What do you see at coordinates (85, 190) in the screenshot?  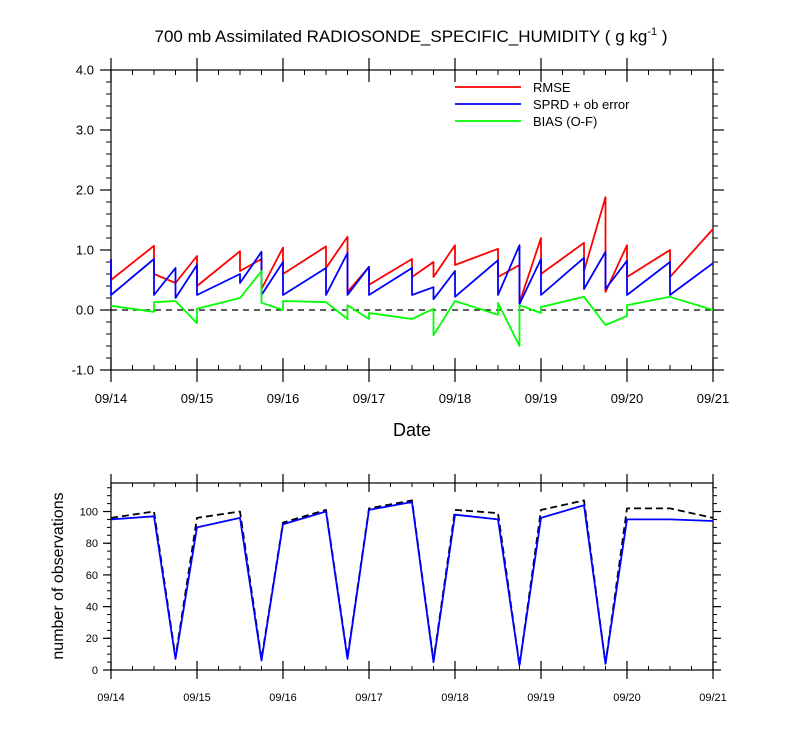 I see `y-tick-label: 2.0` at bounding box center [85, 190].